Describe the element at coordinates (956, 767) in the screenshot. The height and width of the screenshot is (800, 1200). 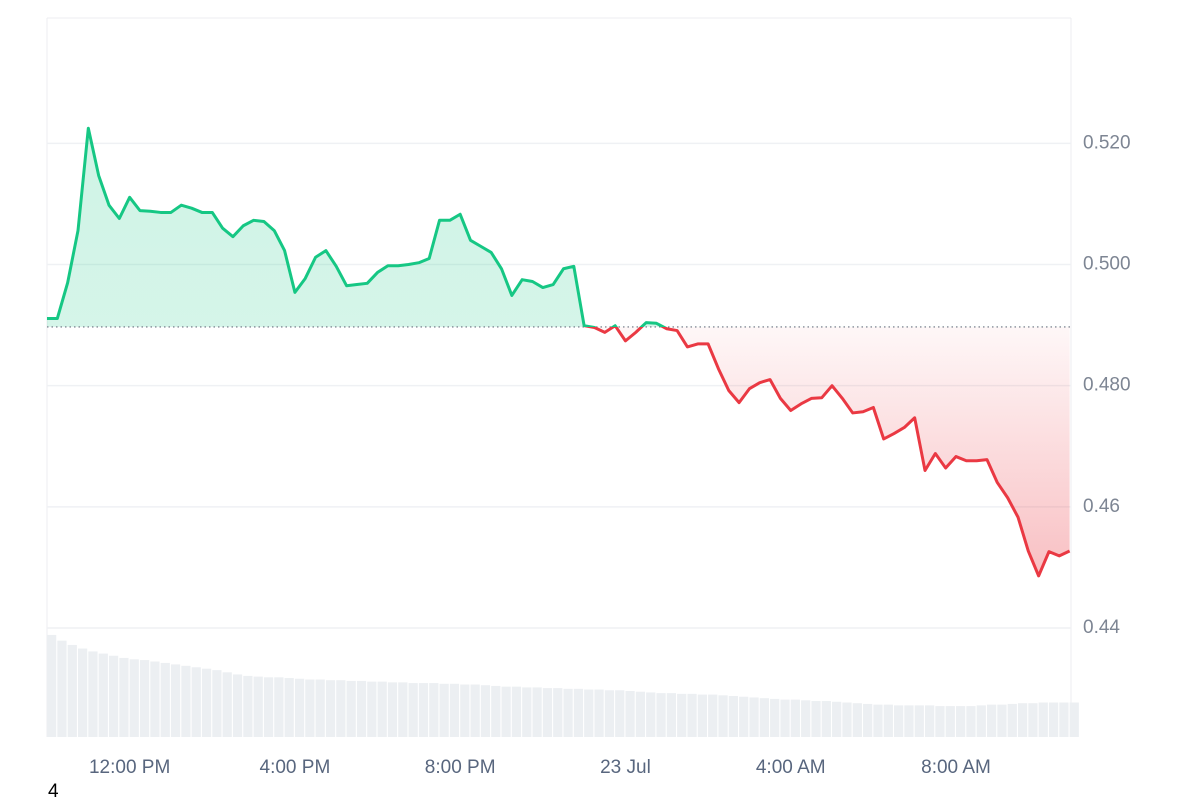
I see `x-tick-label: 8:00 AM` at that location.